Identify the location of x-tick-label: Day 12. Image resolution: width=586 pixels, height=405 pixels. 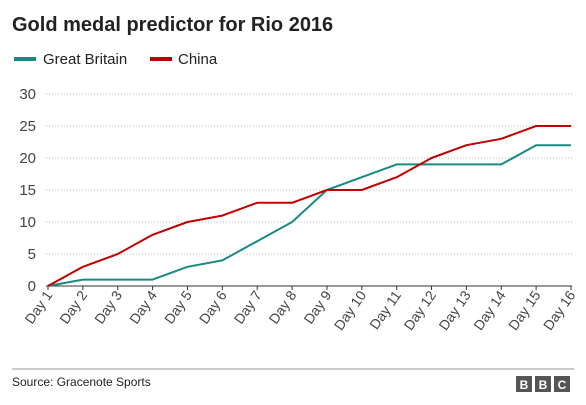
(419, 310).